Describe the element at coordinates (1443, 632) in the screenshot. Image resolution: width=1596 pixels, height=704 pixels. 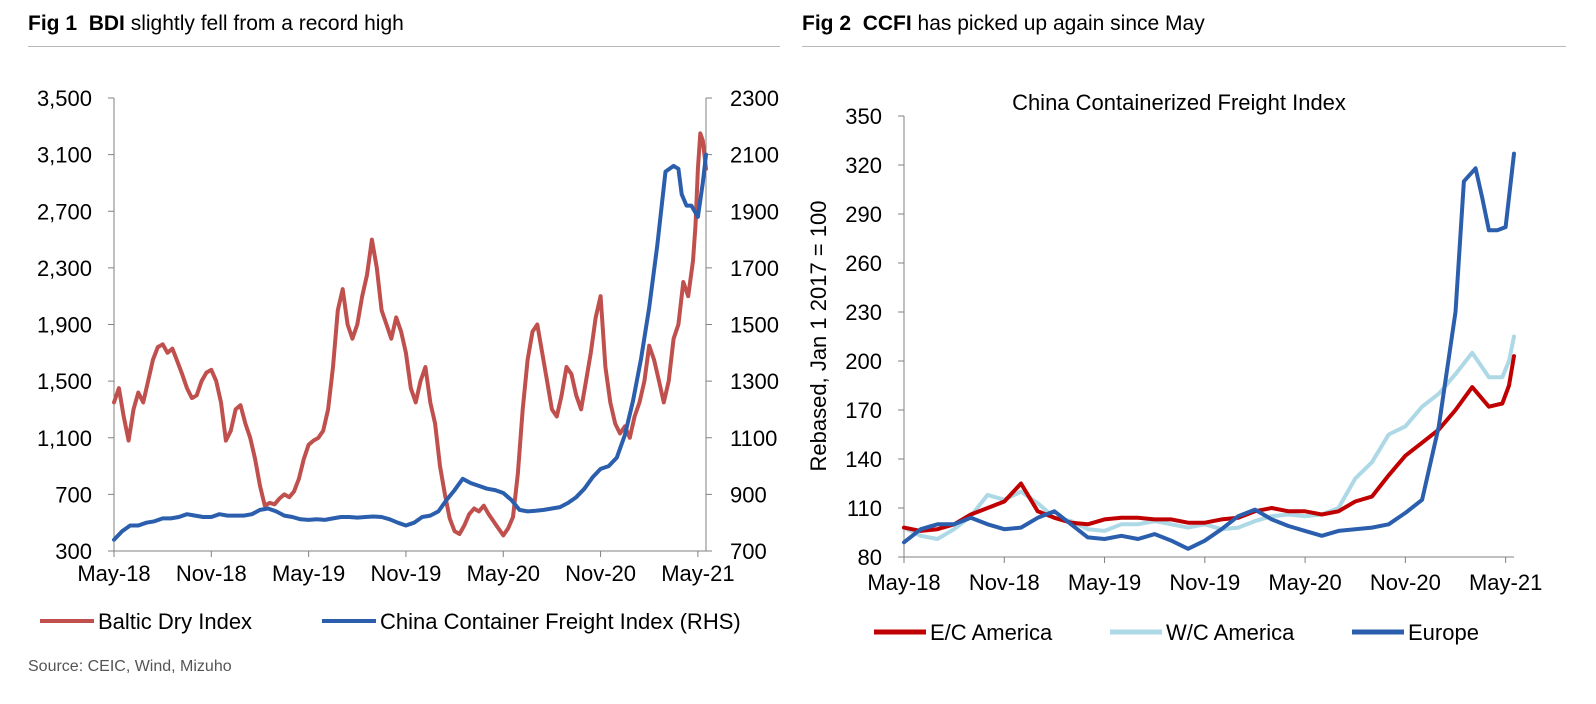
I see `legend-label: Europe` at that location.